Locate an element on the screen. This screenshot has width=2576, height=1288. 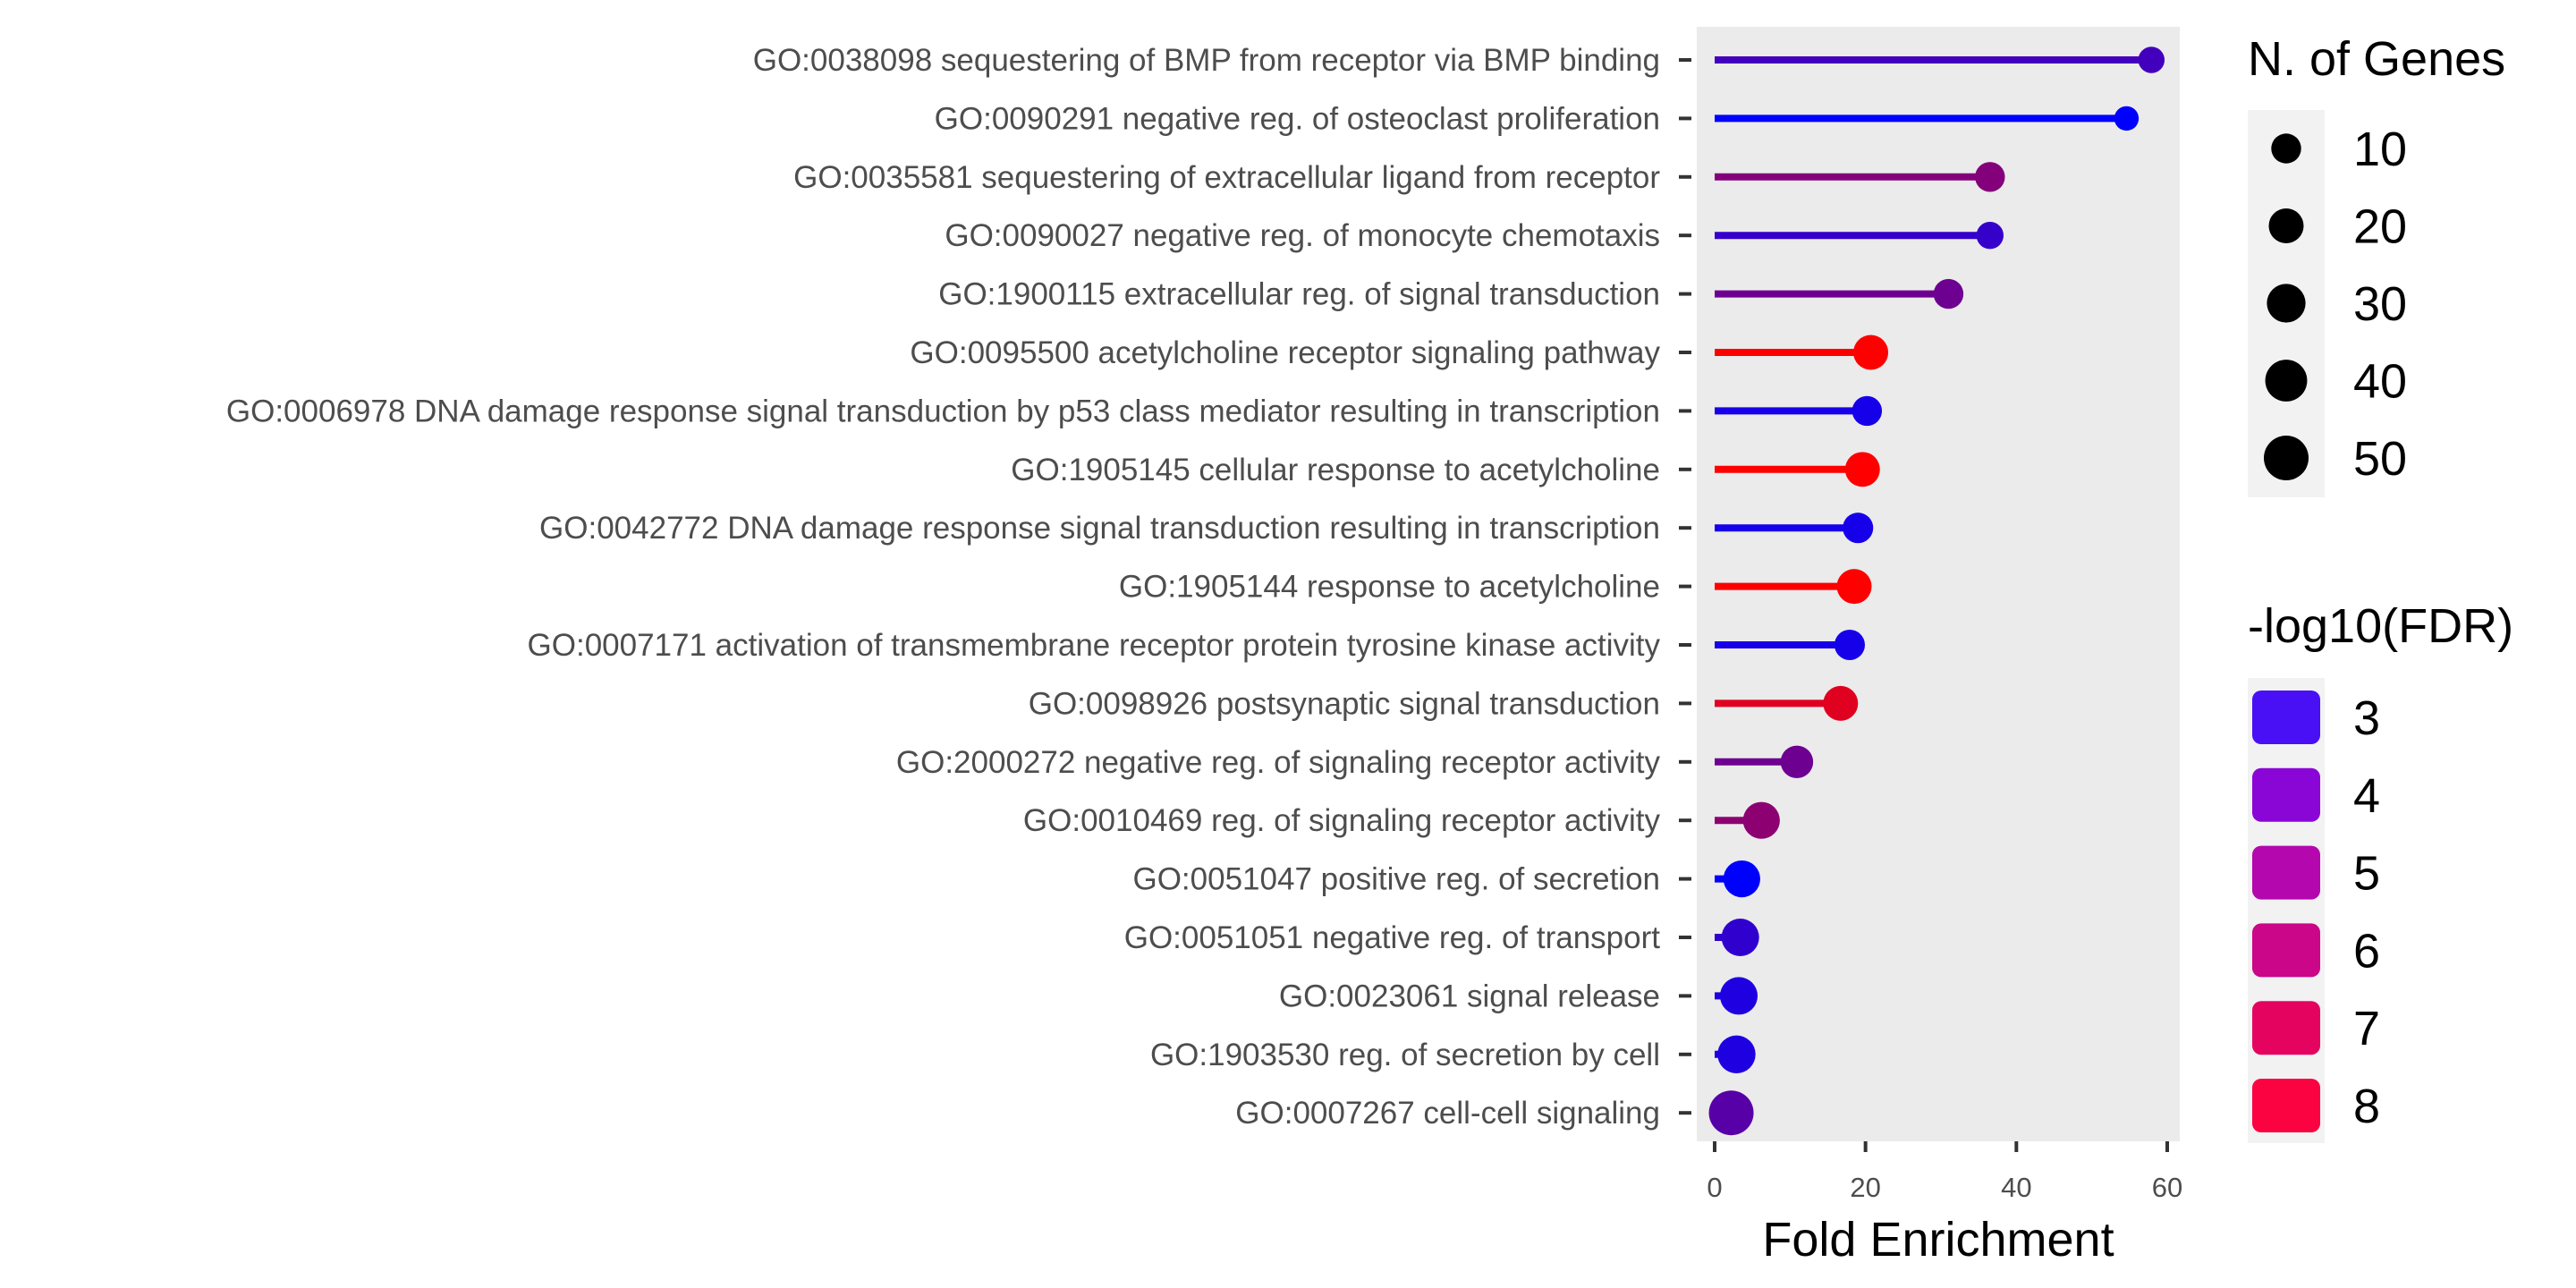
color-legend-title: -log10(FDR) is located at coordinates (2380, 626).